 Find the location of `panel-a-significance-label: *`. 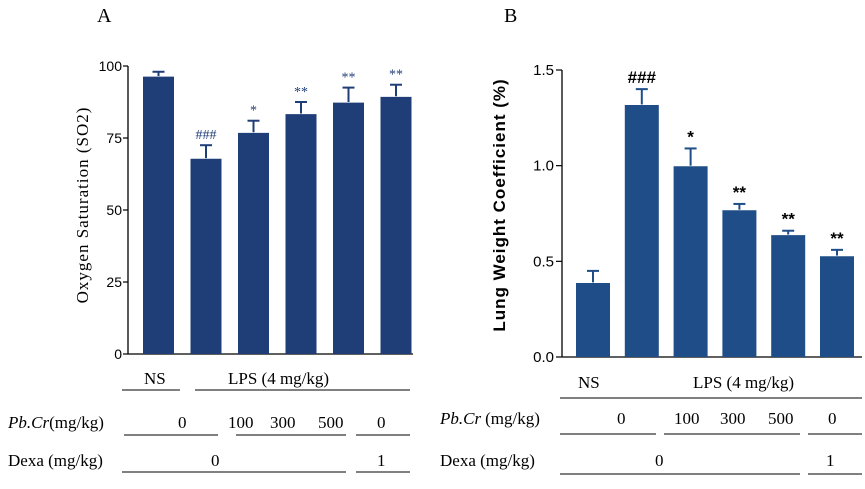

panel-a-significance-label: * is located at coordinates (253, 111).